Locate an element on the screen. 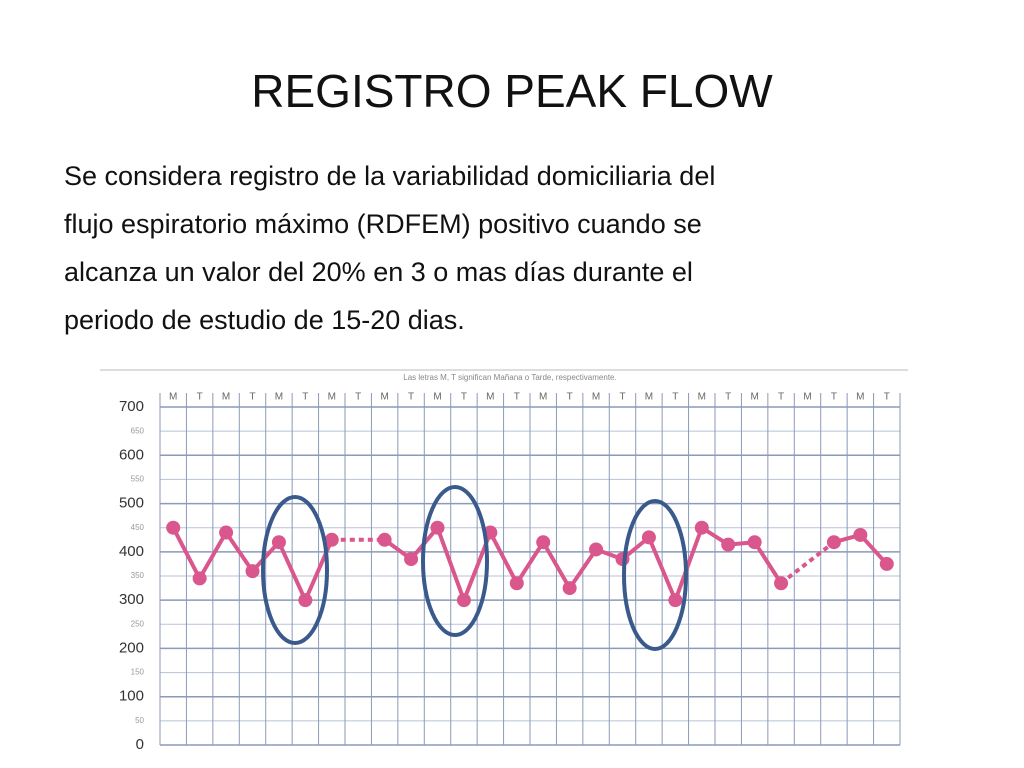 This screenshot has width=1024, height=768. body-line: periodo de estudio de 15-20 dias. is located at coordinates (264, 320).